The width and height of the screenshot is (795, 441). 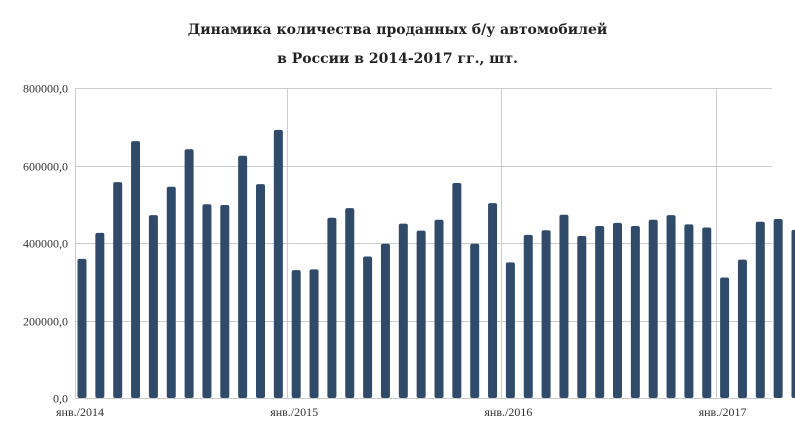 I want to click on x-tick-label: янв./2016, so click(x=508, y=412).